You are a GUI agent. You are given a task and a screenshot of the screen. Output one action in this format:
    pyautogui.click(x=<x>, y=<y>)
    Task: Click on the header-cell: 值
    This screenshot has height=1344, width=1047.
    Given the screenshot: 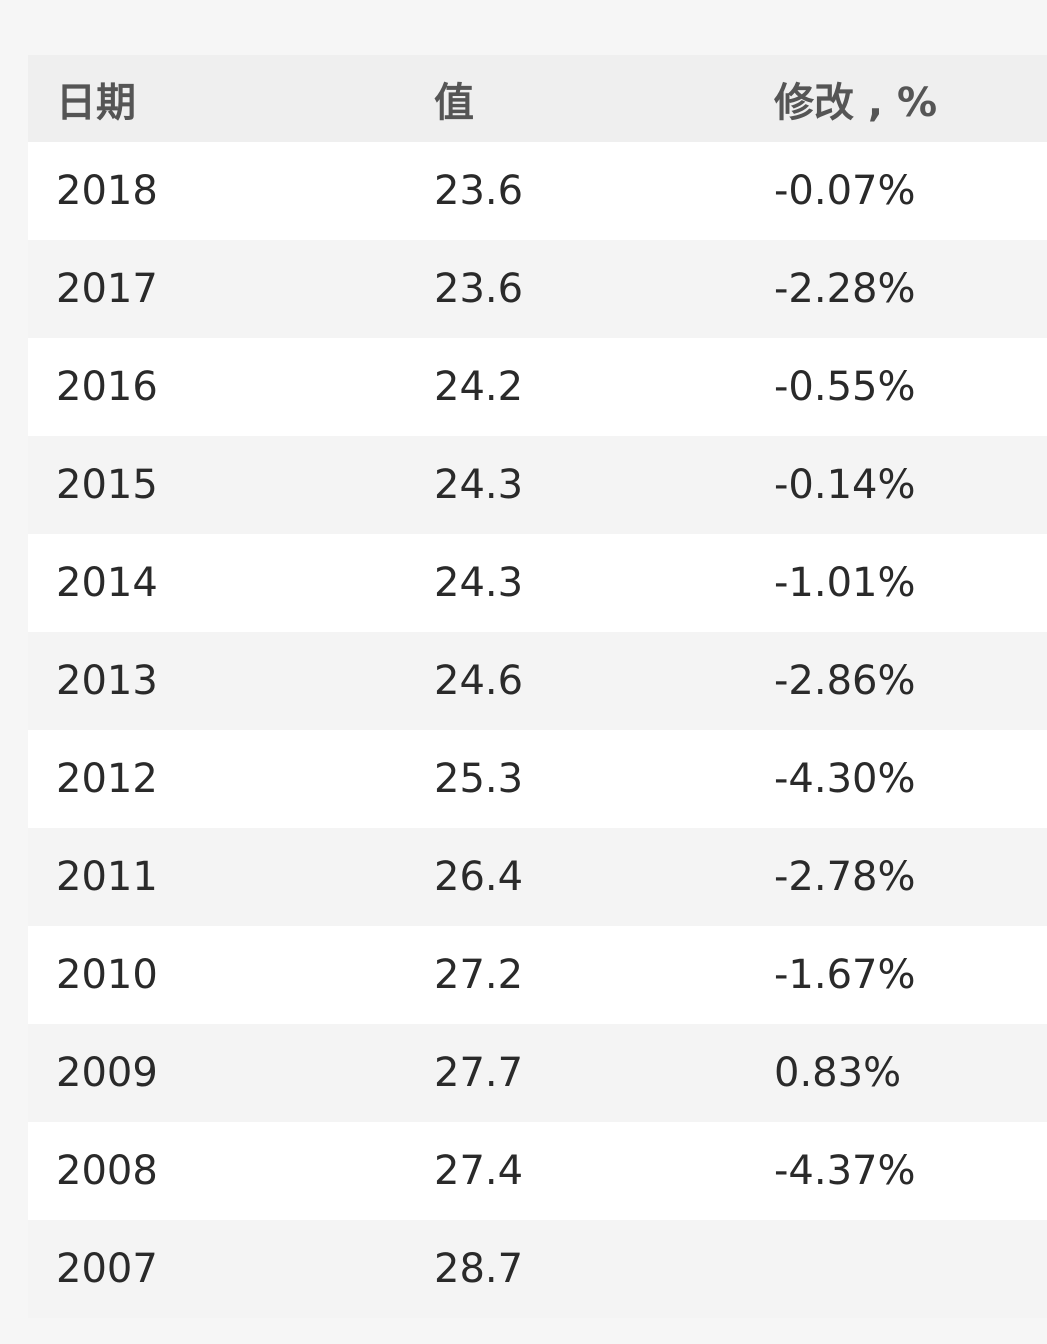 What is the action you would take?
    pyautogui.click(x=454, y=102)
    